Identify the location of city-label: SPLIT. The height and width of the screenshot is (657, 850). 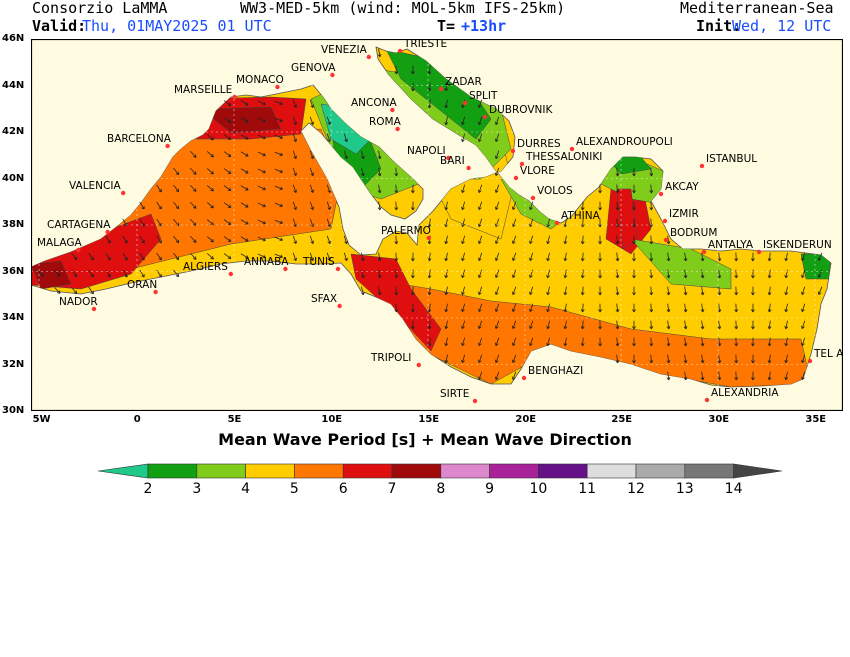
(483, 96).